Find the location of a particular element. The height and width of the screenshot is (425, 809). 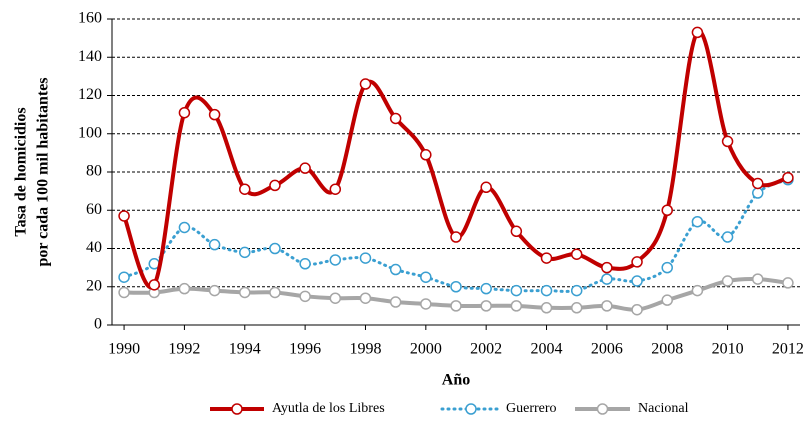

x-axis-label: Año is located at coordinates (456, 380).